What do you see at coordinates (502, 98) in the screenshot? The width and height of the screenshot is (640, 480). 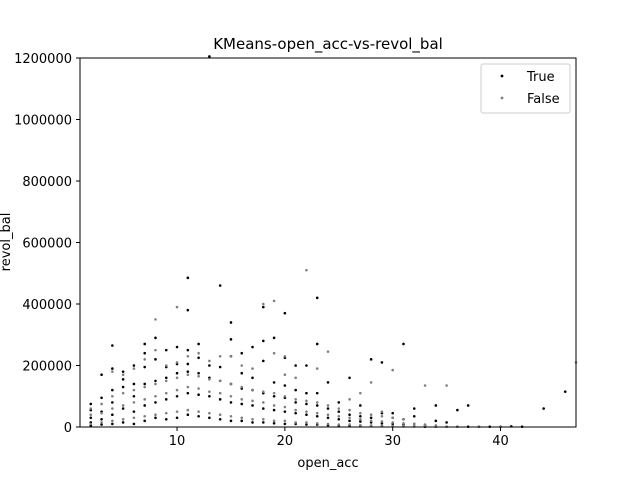 I see `legend-marker-false` at bounding box center [502, 98].